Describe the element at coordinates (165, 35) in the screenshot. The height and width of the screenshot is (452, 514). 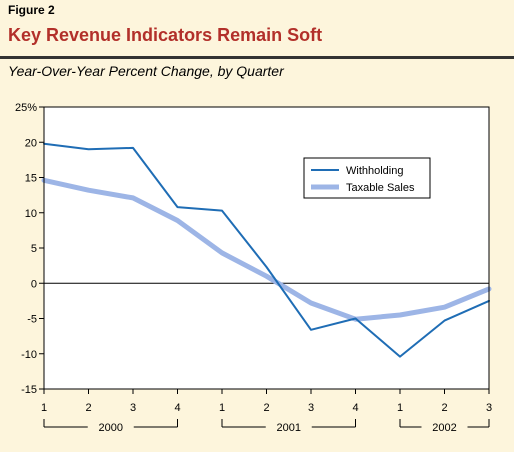
I see `chart-title: Key Revenue Indicators Remain Soft` at that location.